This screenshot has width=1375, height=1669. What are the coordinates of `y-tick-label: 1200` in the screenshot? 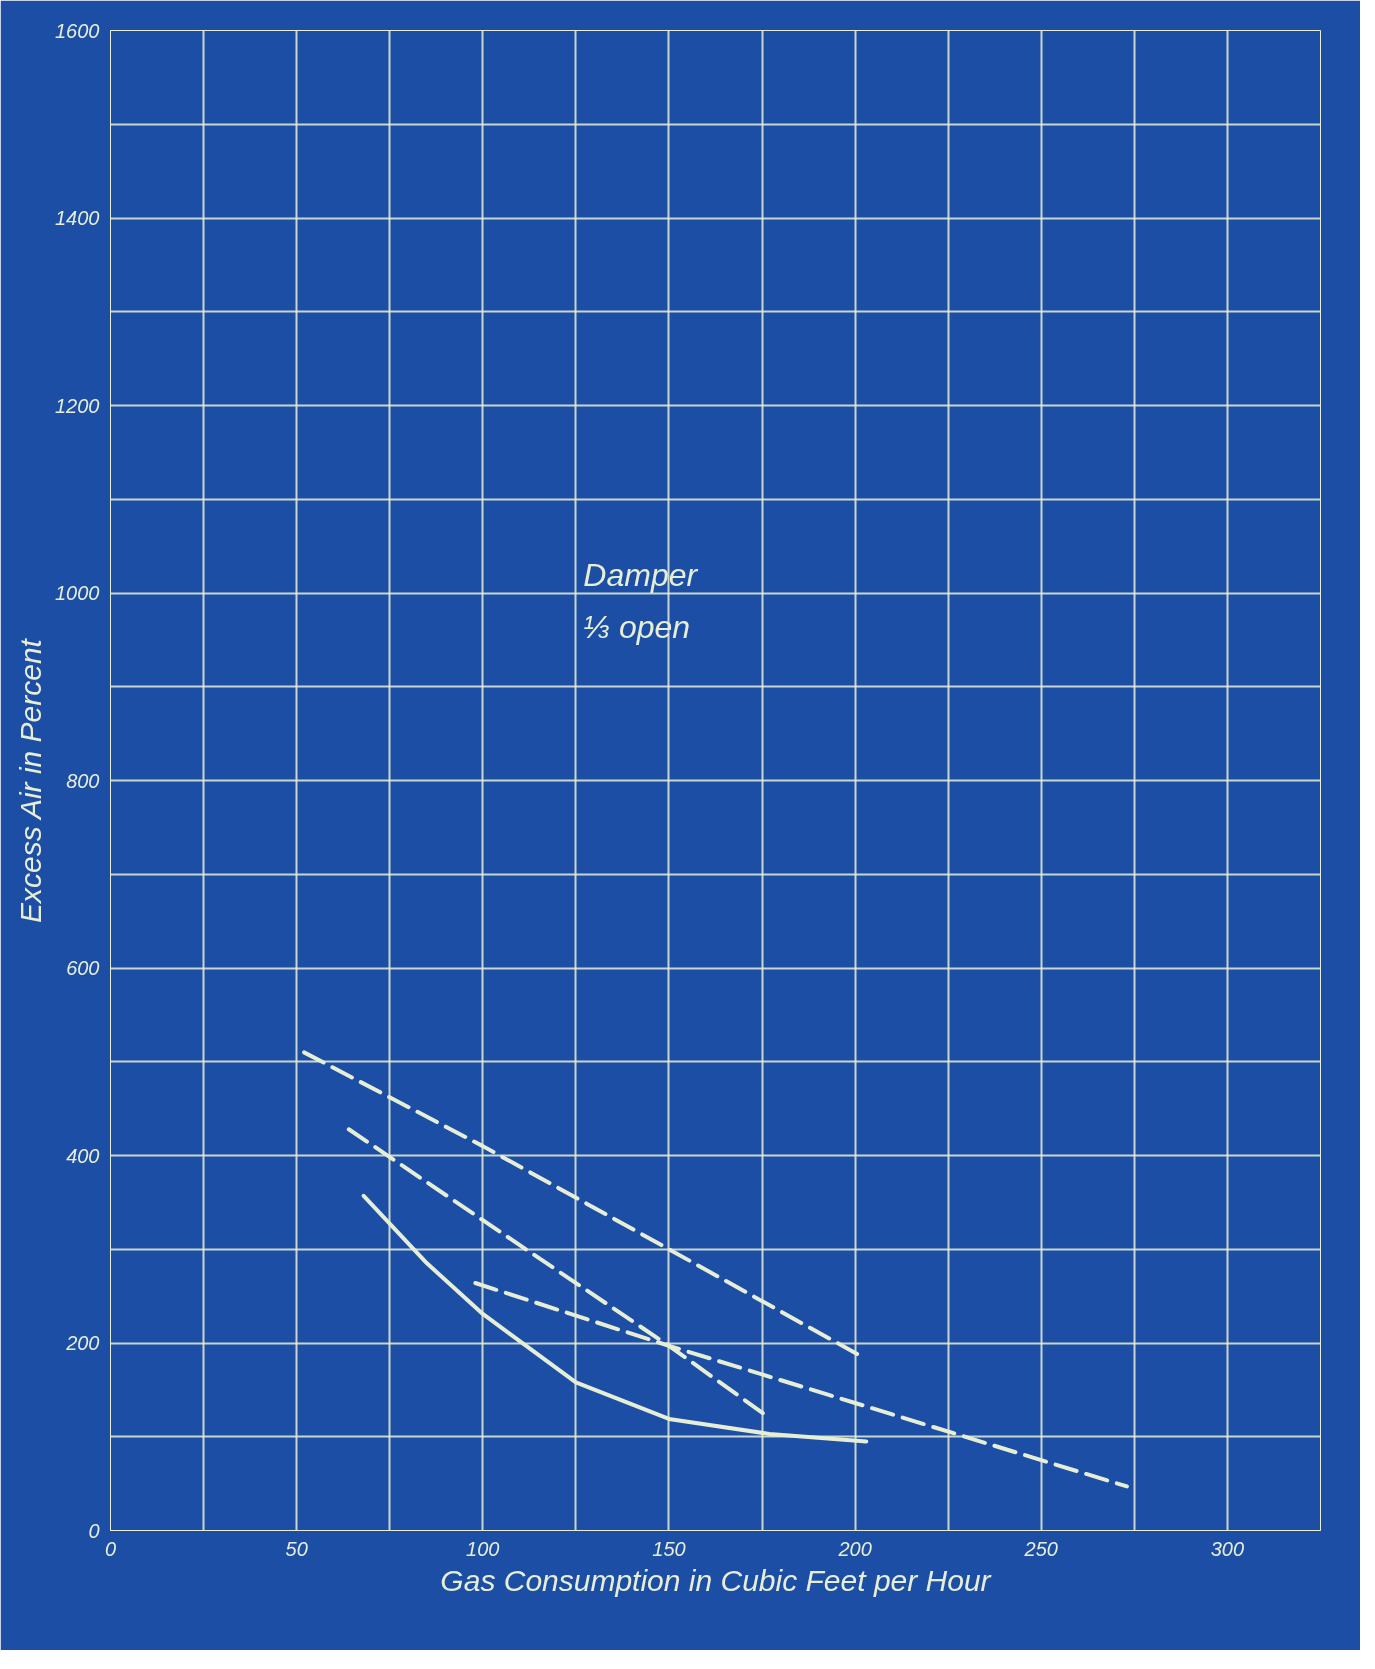 It's located at (77, 405).